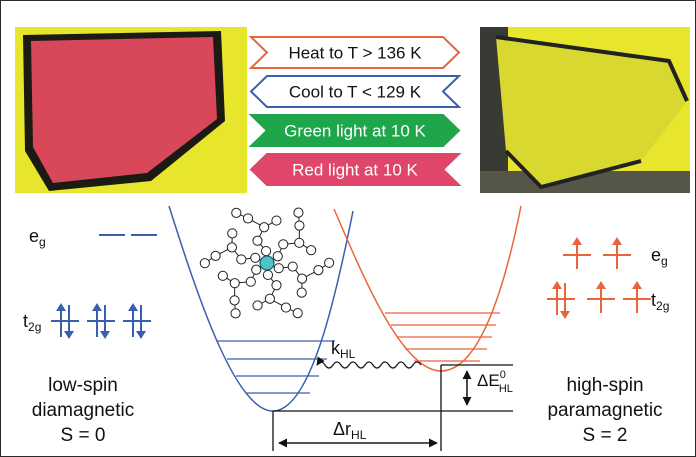 Image resolution: width=696 pixels, height=457 pixels. I want to click on ls-t2g-label: t2g, so click(32, 322).